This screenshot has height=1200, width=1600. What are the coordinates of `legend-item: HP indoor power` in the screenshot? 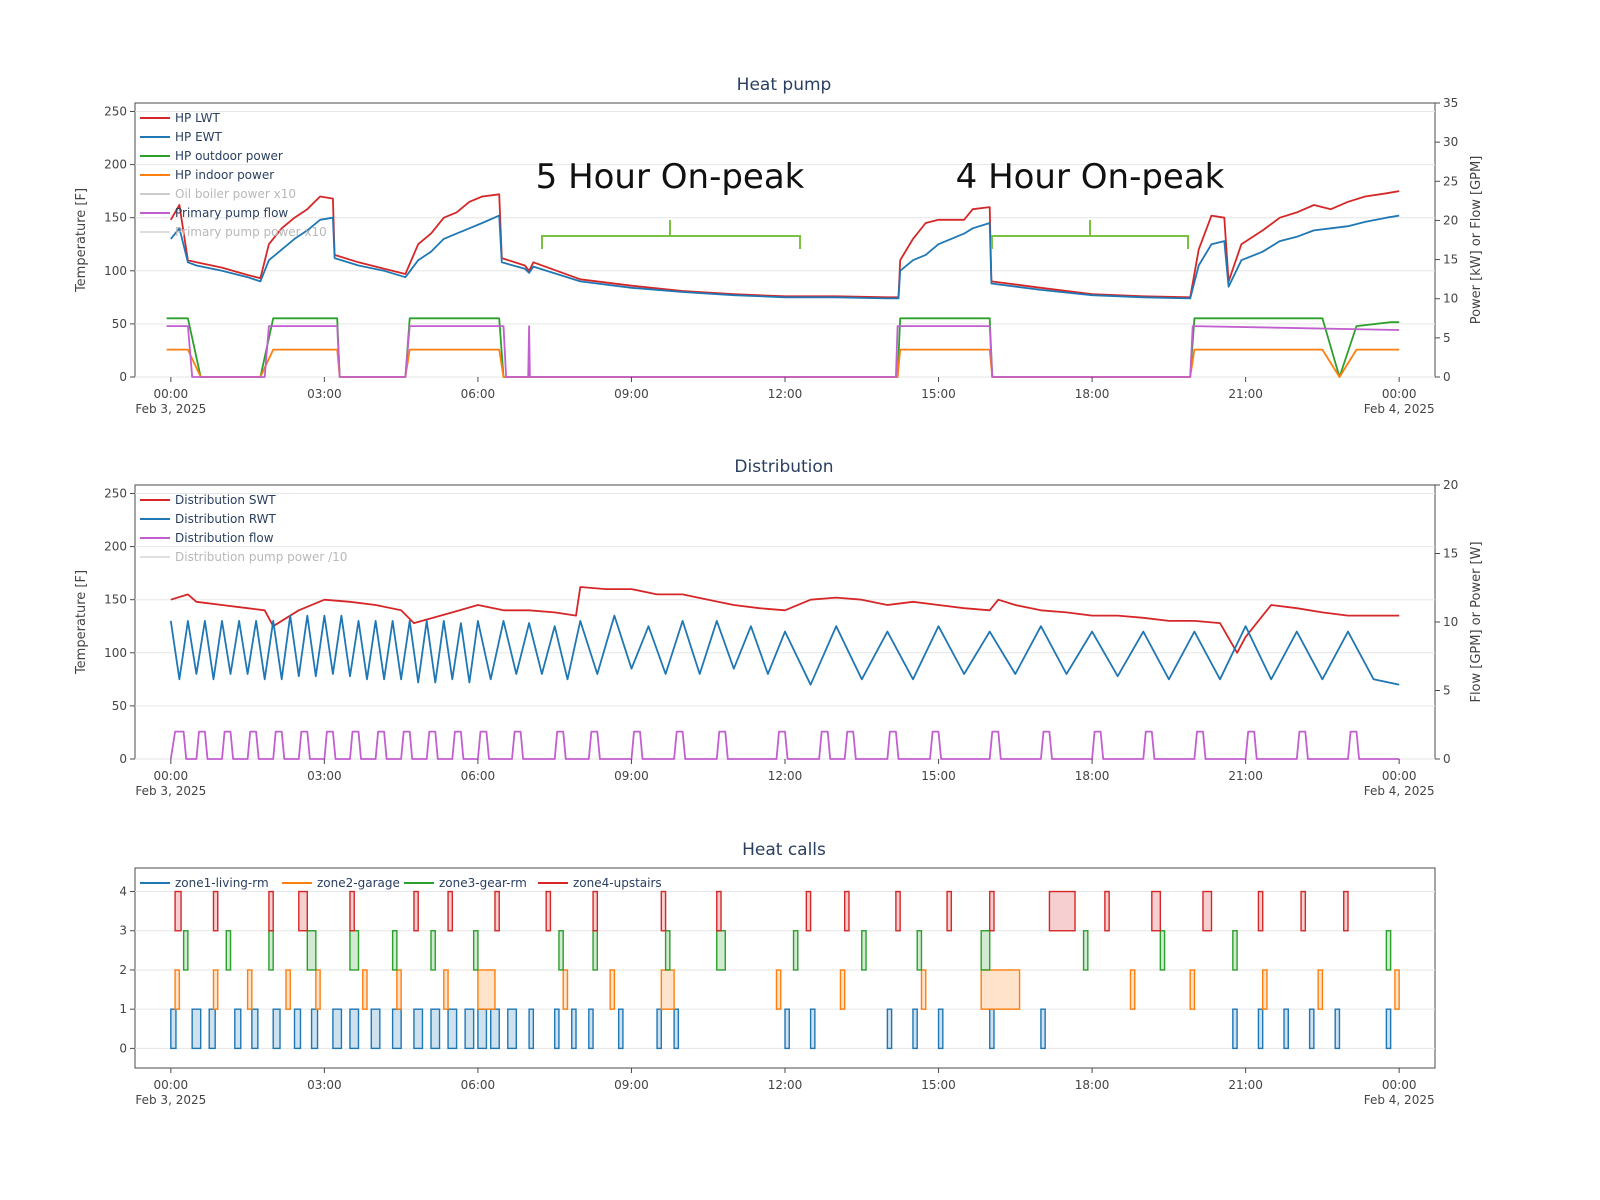 It's located at (207, 175).